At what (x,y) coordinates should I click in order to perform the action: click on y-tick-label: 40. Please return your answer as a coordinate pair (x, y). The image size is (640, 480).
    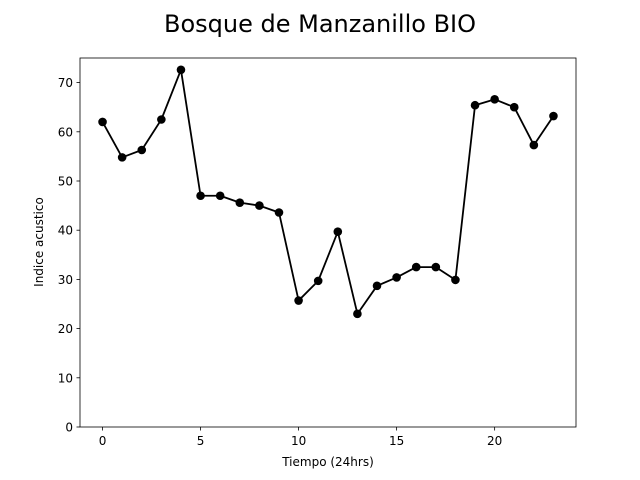
    Looking at the image, I should click on (65, 231).